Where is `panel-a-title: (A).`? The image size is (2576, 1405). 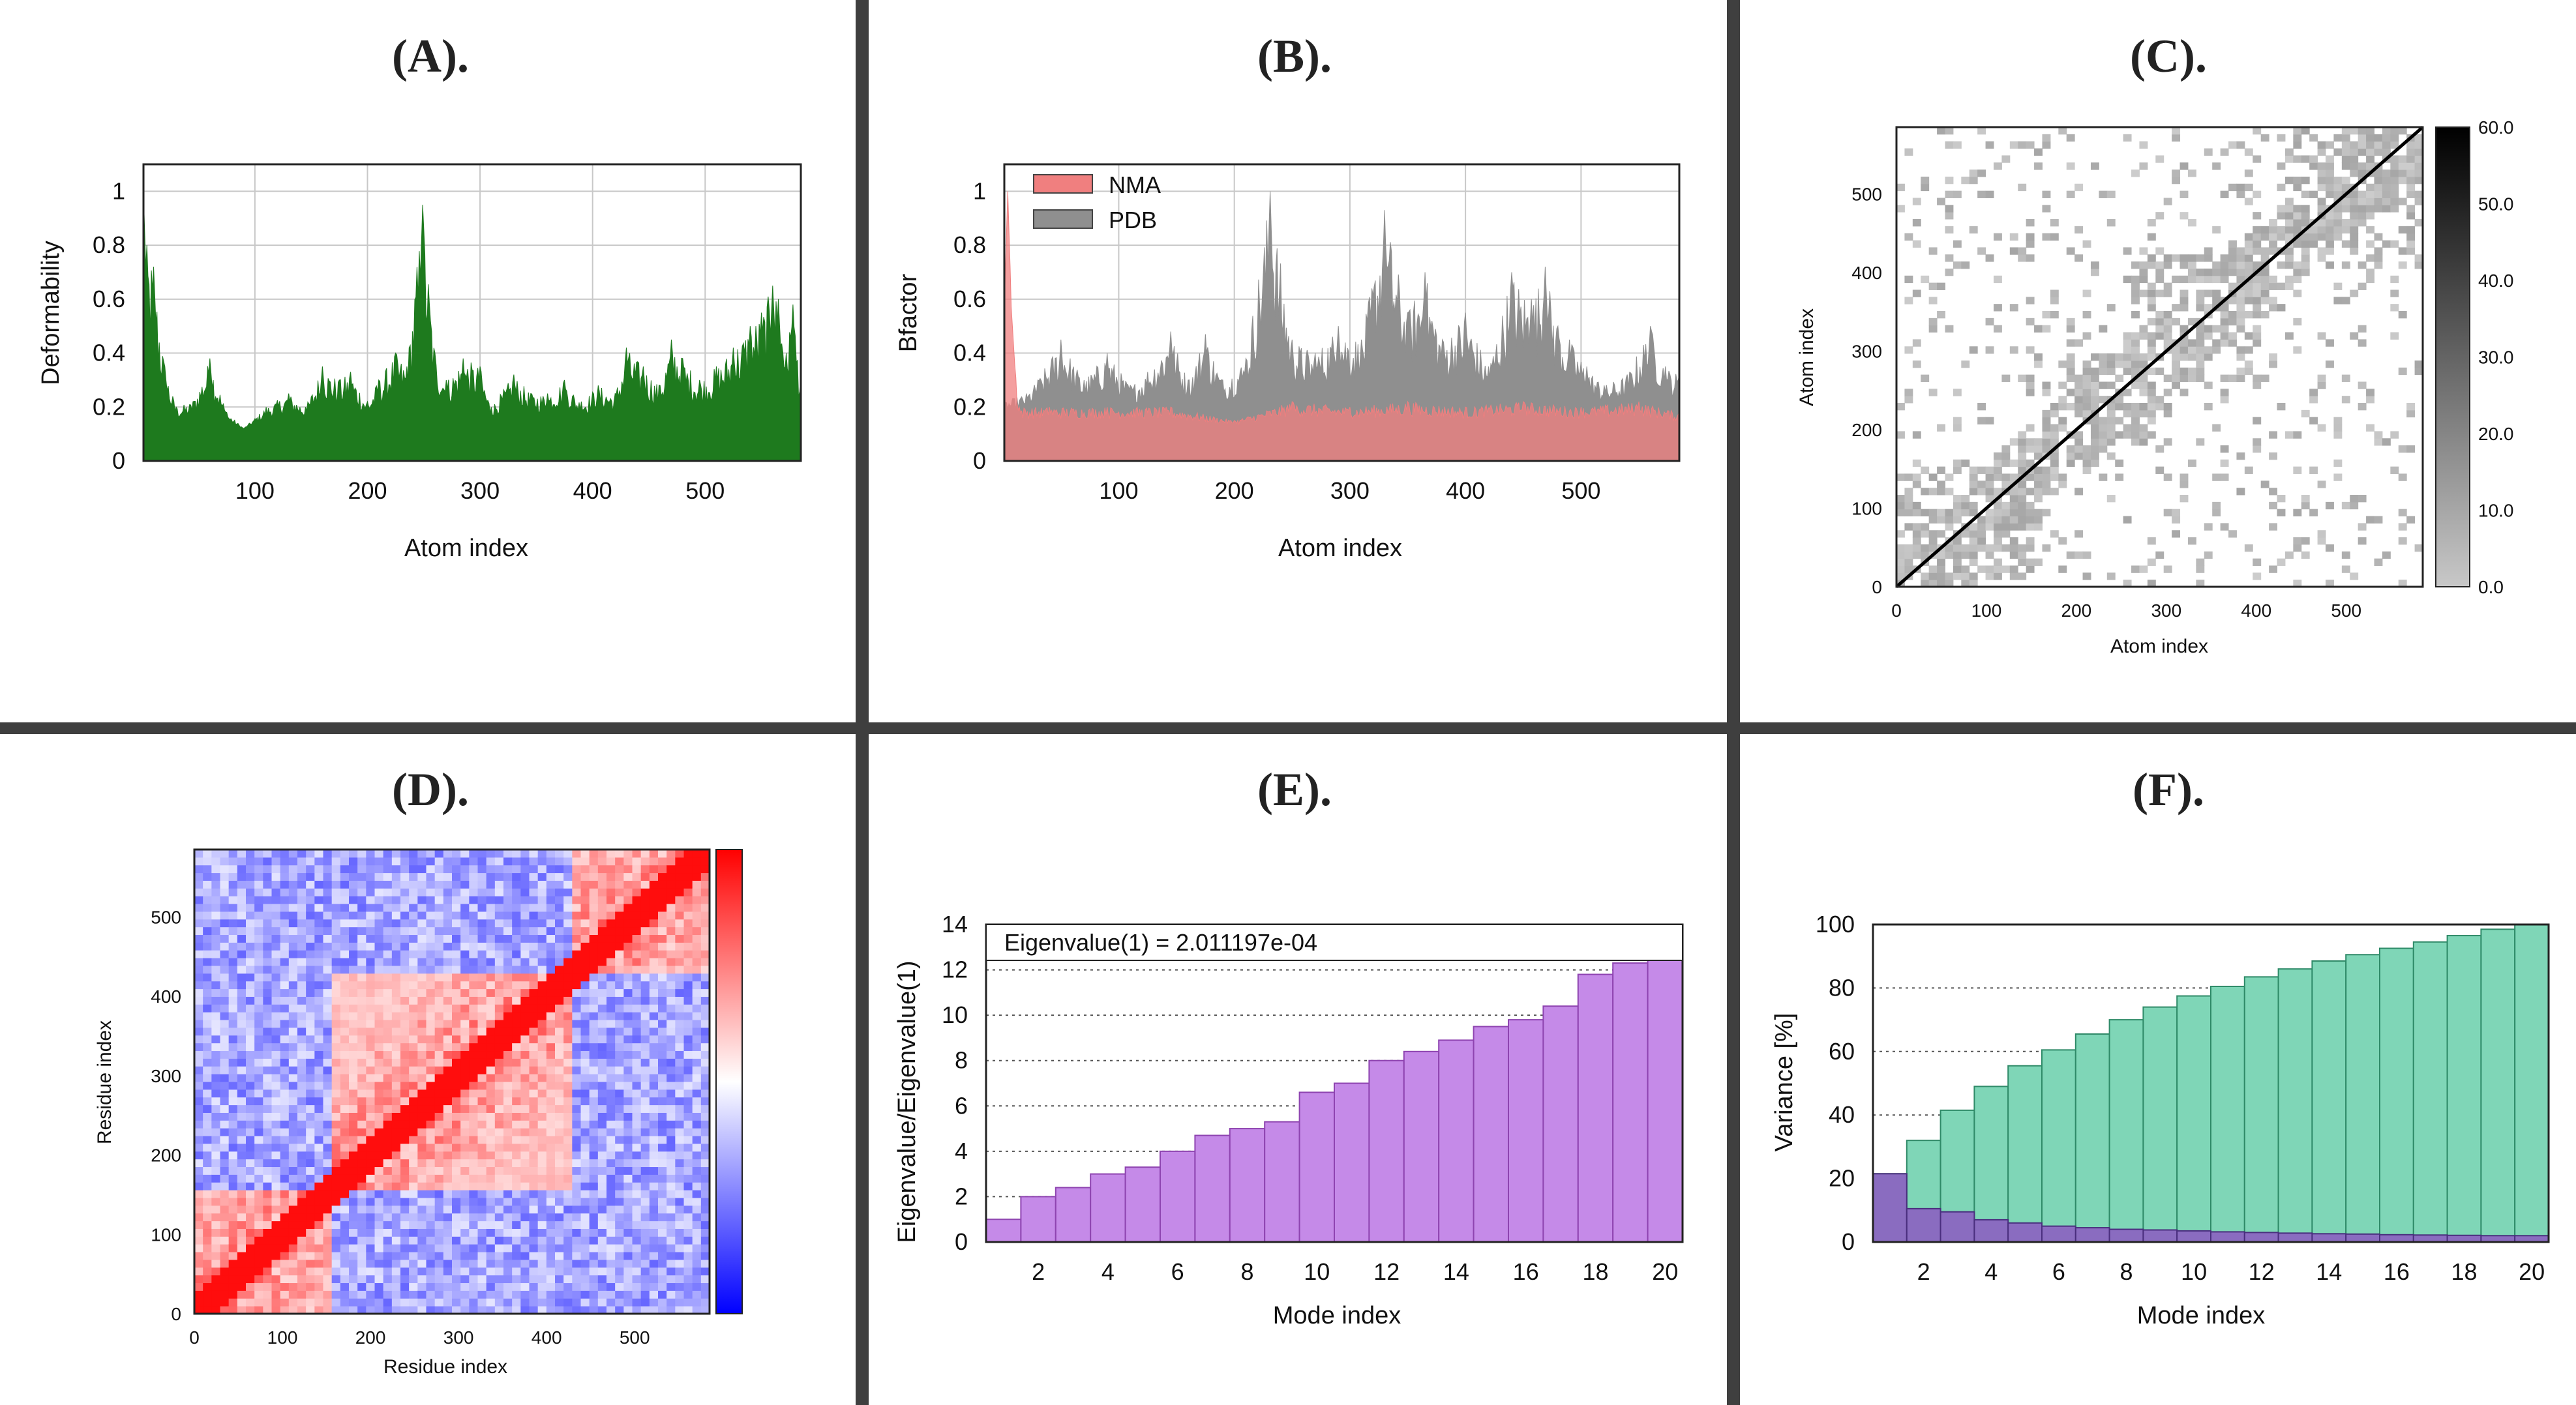
panel-a-title: (A). is located at coordinates (430, 56).